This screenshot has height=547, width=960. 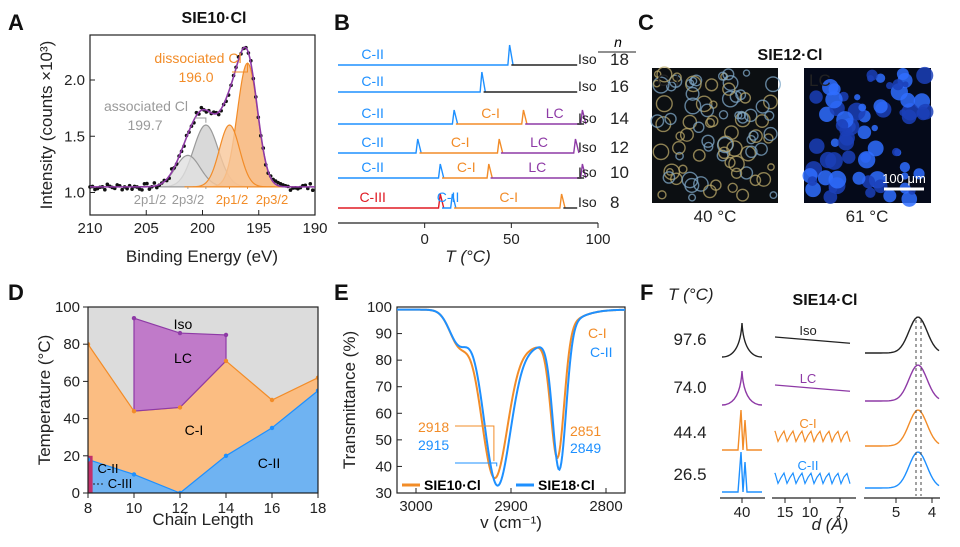 What do you see at coordinates (820, 80) in the screenshot?
I see `micrograph-right-label: LC` at bounding box center [820, 80].